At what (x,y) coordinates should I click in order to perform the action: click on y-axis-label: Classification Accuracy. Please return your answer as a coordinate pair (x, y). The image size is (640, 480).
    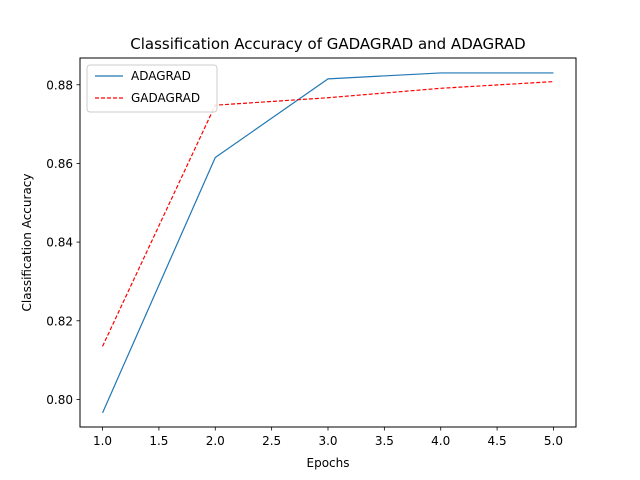
    Looking at the image, I should click on (27, 243).